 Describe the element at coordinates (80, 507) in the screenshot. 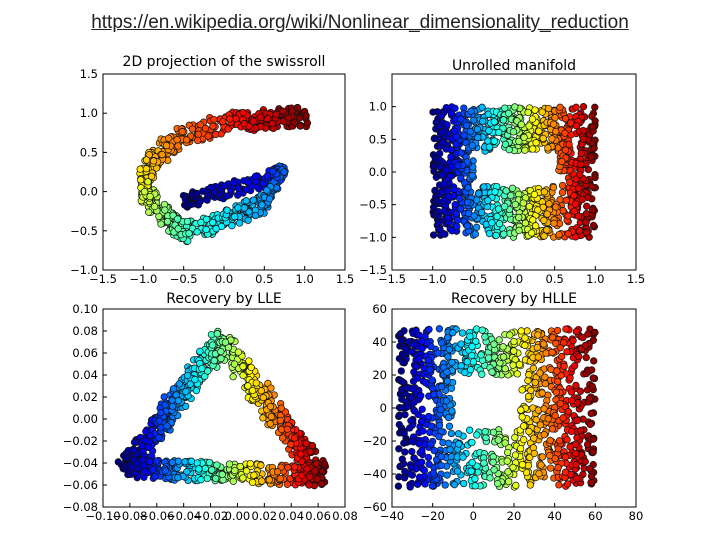

I see `y-tick-label: −0.08` at that location.